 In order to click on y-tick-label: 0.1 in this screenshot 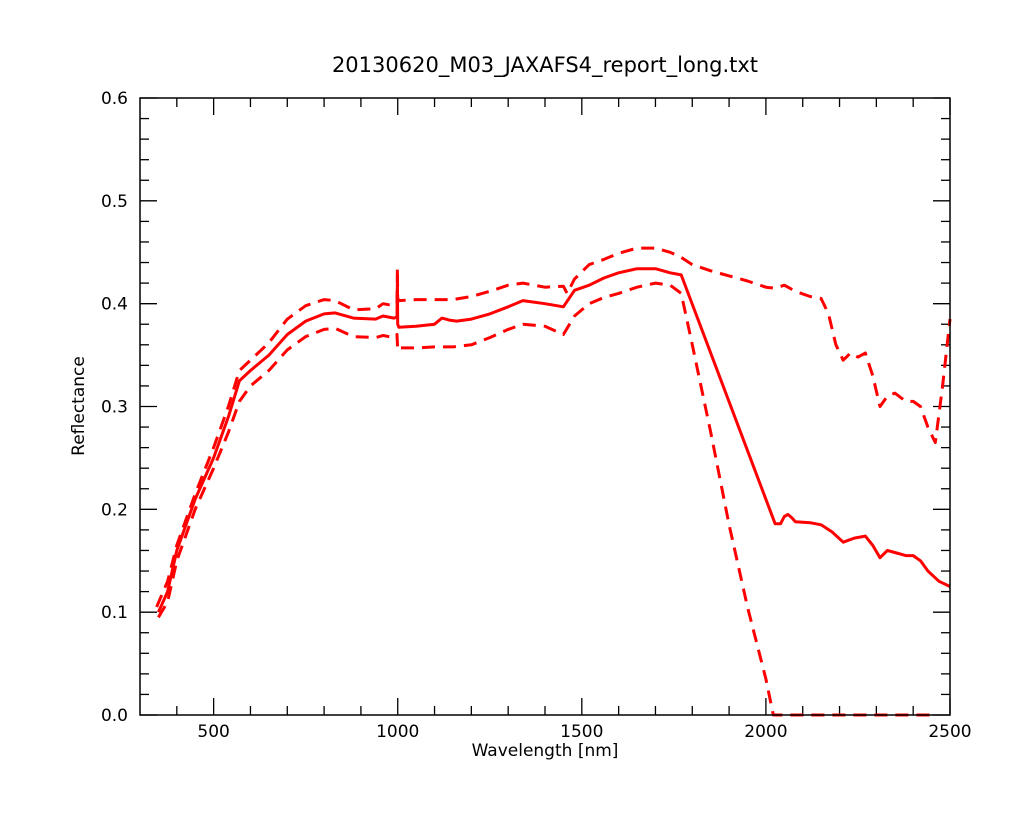, I will do `click(114, 613)`.